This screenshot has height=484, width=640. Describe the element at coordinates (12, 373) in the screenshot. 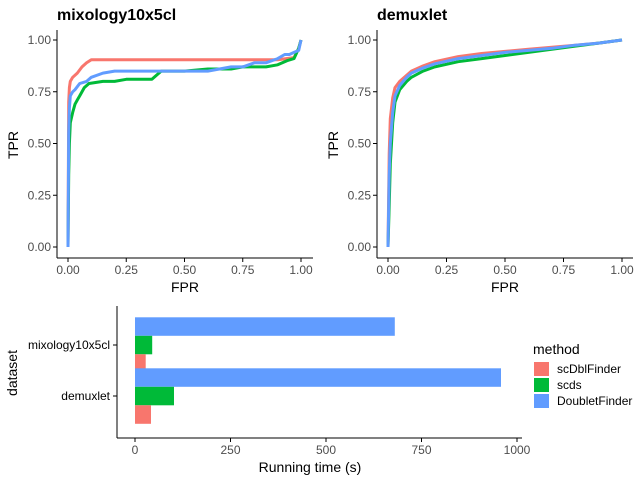

I see `bar-ylabel: dataset` at that location.